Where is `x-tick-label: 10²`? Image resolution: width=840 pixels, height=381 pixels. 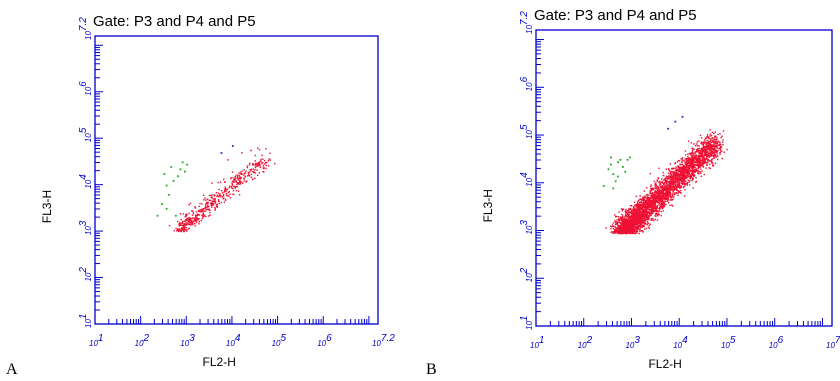 x-tick-label: 10² is located at coordinates (585, 342).